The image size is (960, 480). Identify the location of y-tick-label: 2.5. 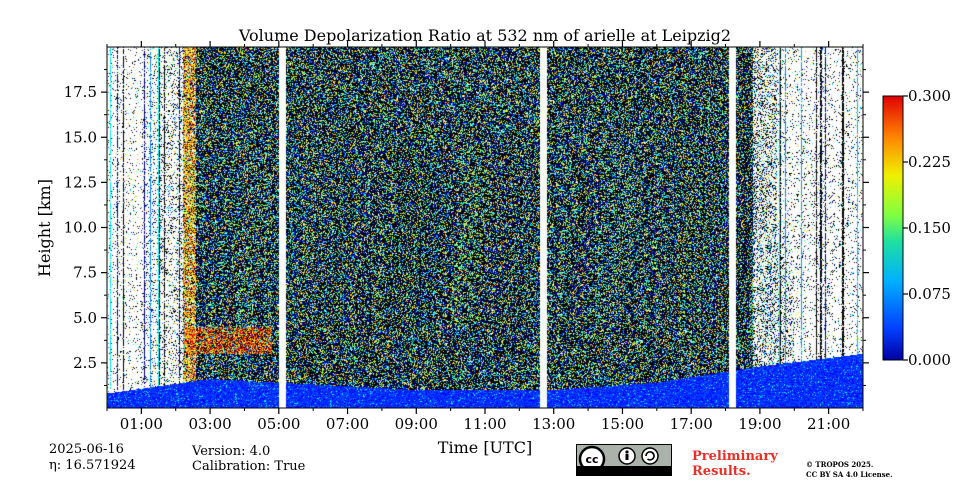
(85, 363).